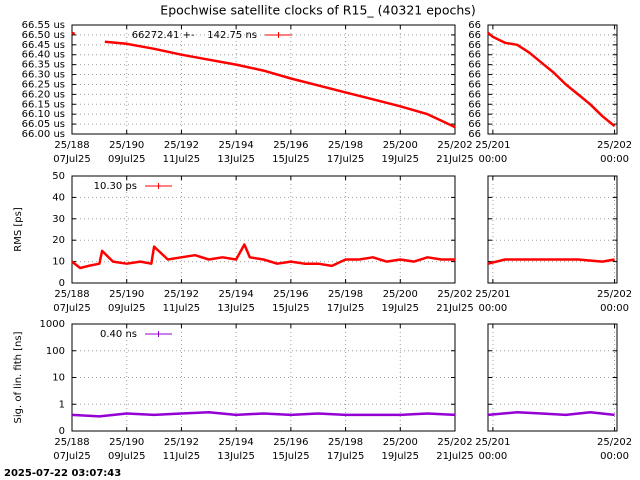 This screenshot has width=640, height=480. Describe the element at coordinates (43, 65) in the screenshot. I see `y-tick-label: 66.35 us` at that location.